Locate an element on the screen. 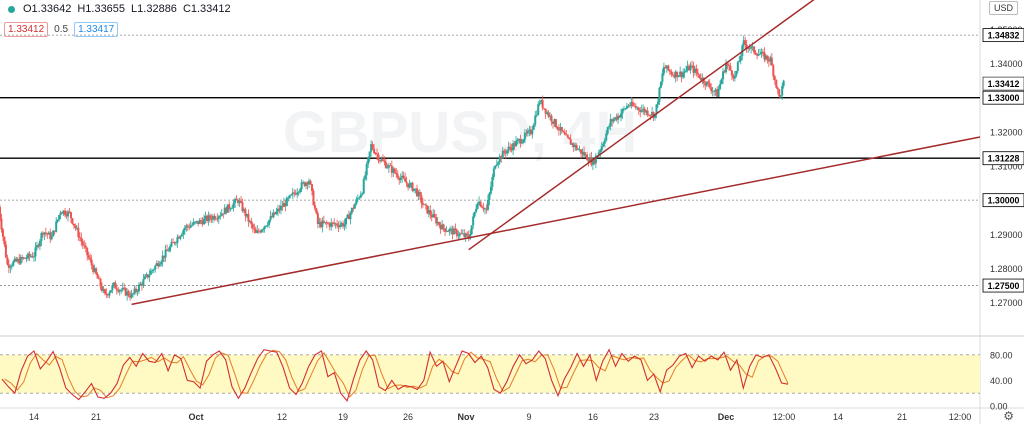 This screenshot has height=424, width=1024. gear-icon: ⚙ is located at coordinates (1008, 416).